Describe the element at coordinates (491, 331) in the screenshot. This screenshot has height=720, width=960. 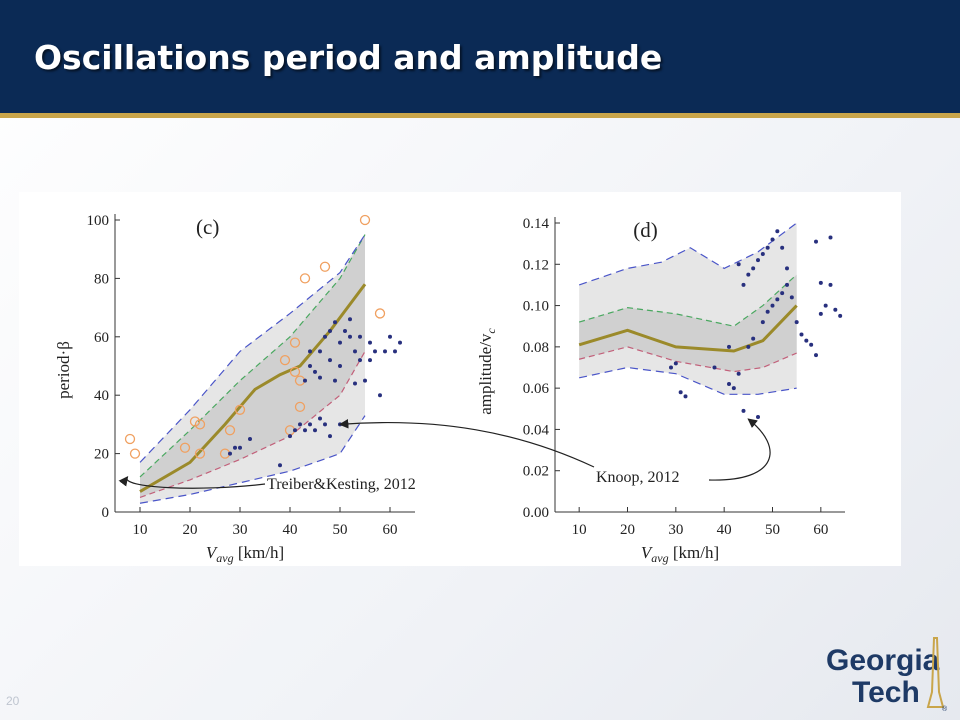
I see `y-axis-label-sub: c` at that location.